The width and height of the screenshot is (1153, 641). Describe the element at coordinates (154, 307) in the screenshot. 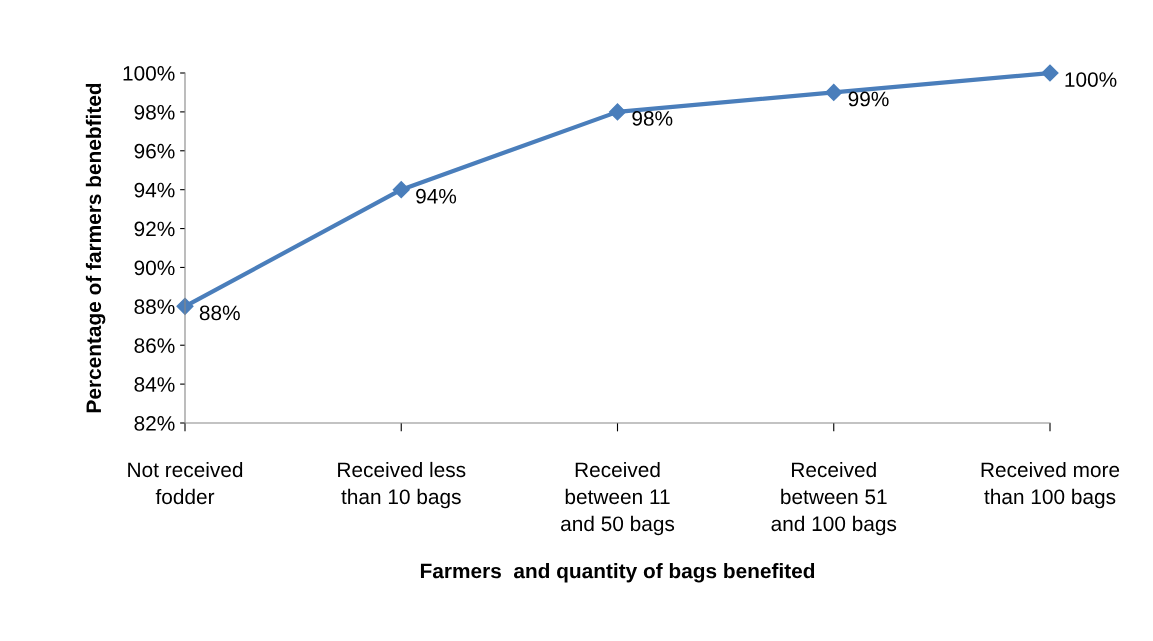

I see `y-tick-label: 88%` at that location.